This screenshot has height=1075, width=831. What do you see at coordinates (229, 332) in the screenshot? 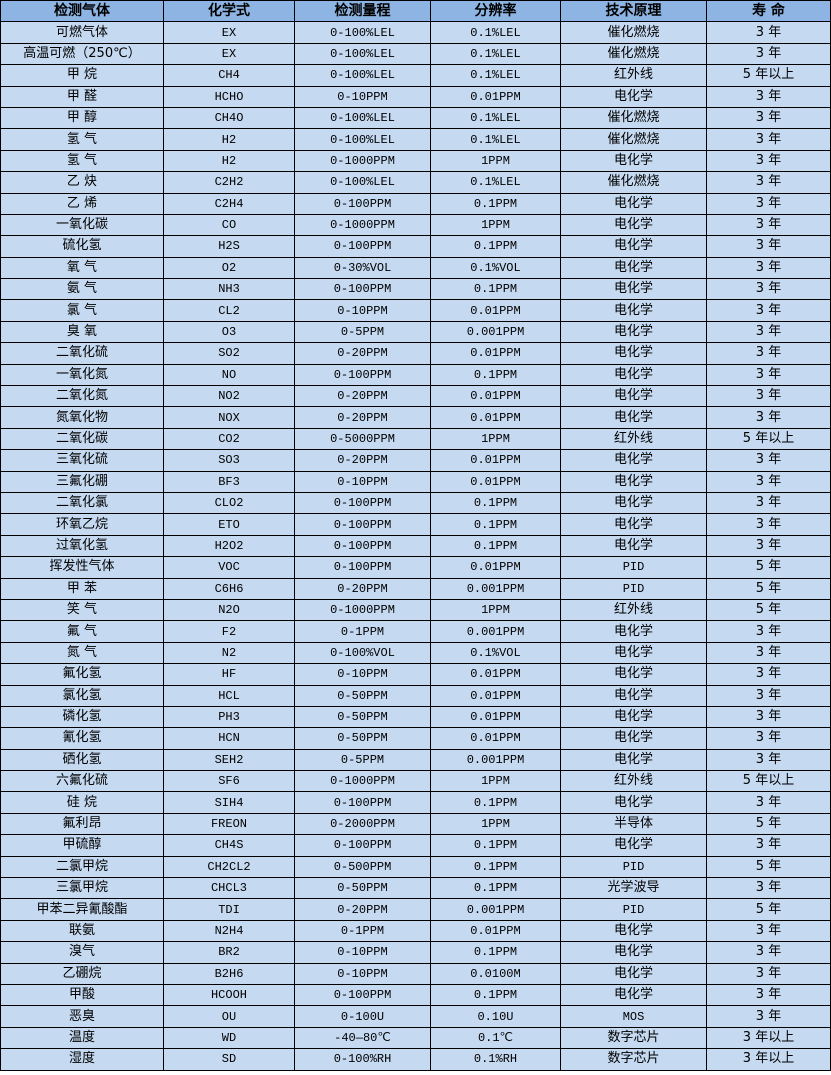
I see `cell-formula: O3` at bounding box center [229, 332].